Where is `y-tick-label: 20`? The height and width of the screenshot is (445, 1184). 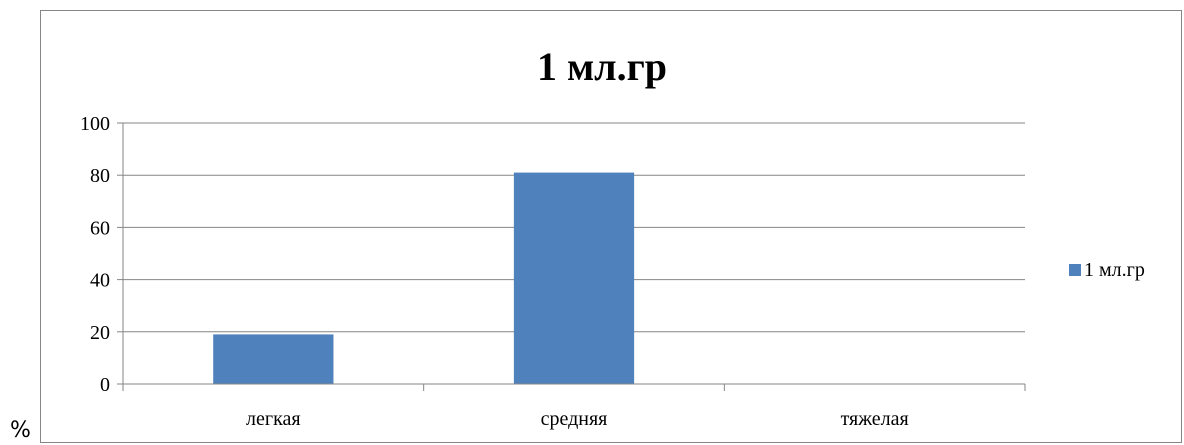 y-tick-label: 20 is located at coordinates (100, 333).